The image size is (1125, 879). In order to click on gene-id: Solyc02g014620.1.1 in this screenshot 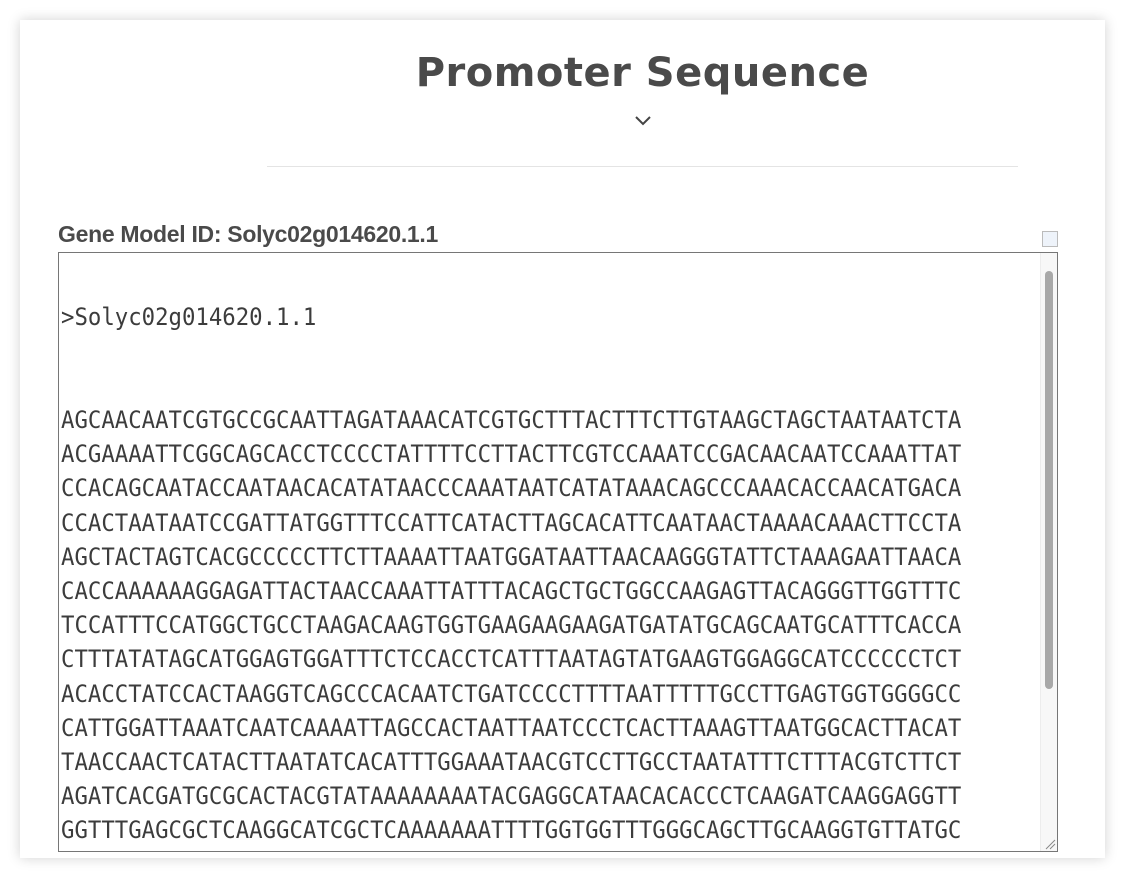, I will do `click(333, 234)`.